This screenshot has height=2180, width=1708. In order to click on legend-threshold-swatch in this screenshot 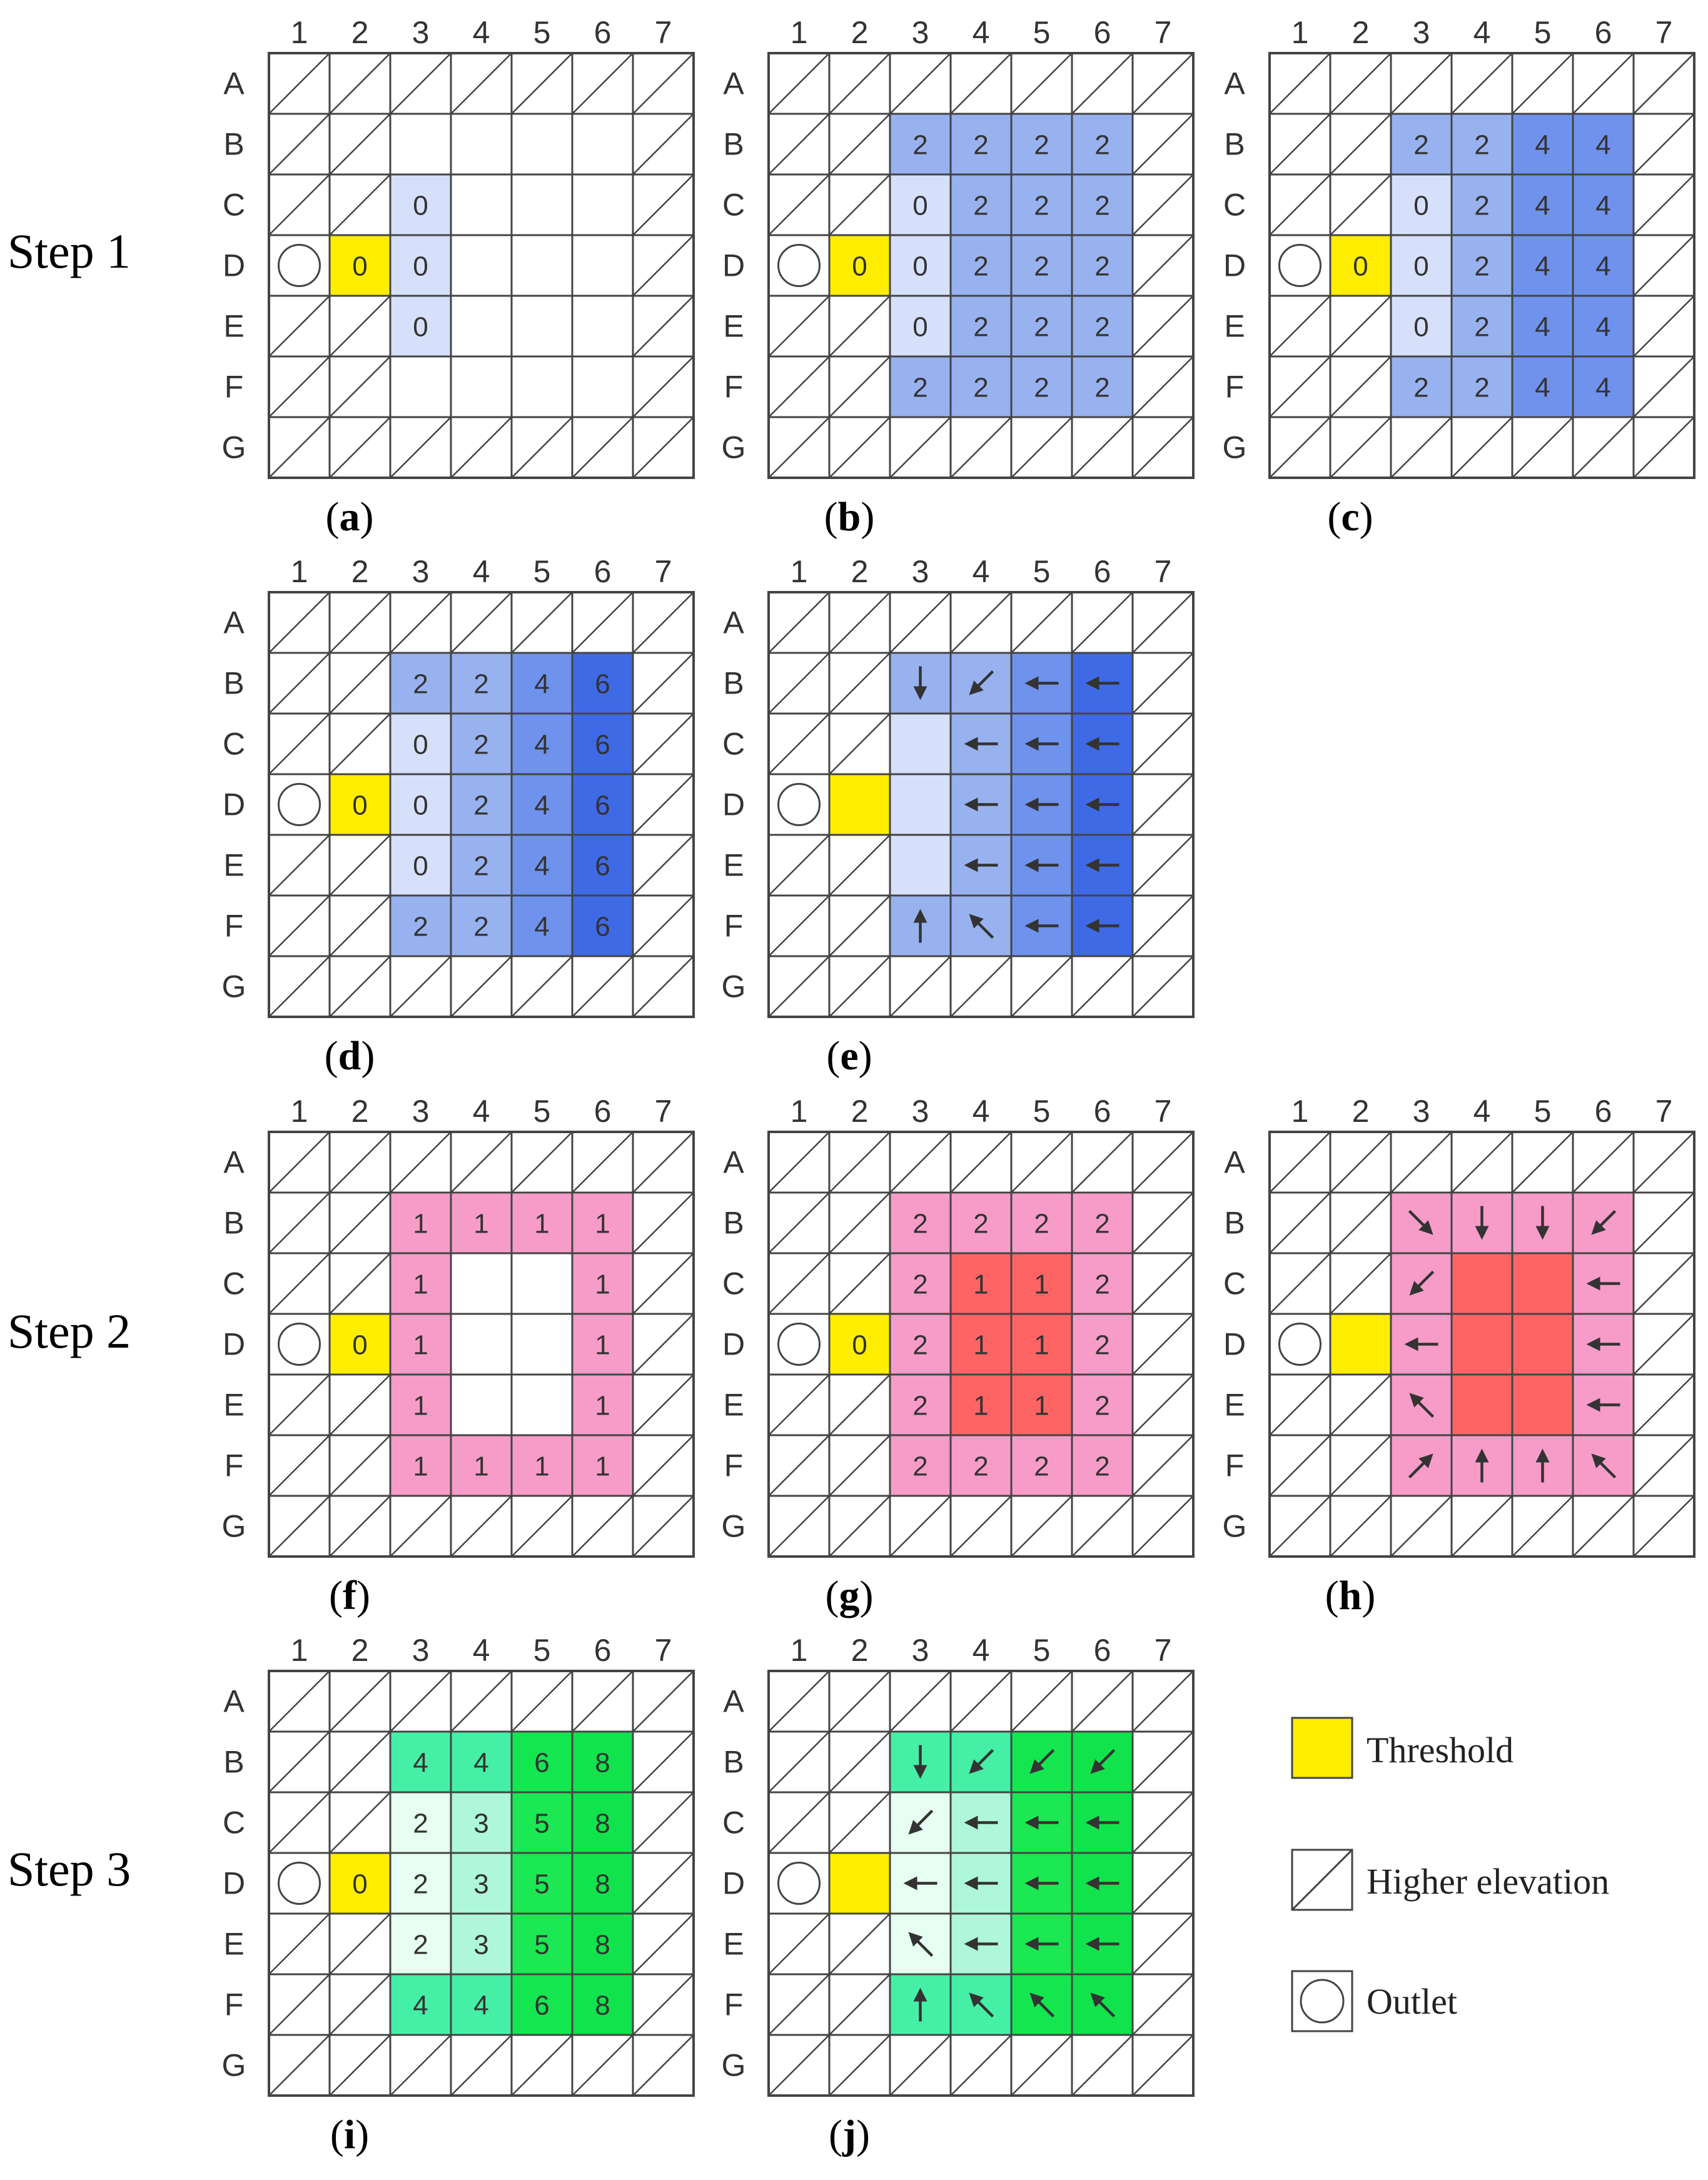, I will do `click(1322, 1748)`.